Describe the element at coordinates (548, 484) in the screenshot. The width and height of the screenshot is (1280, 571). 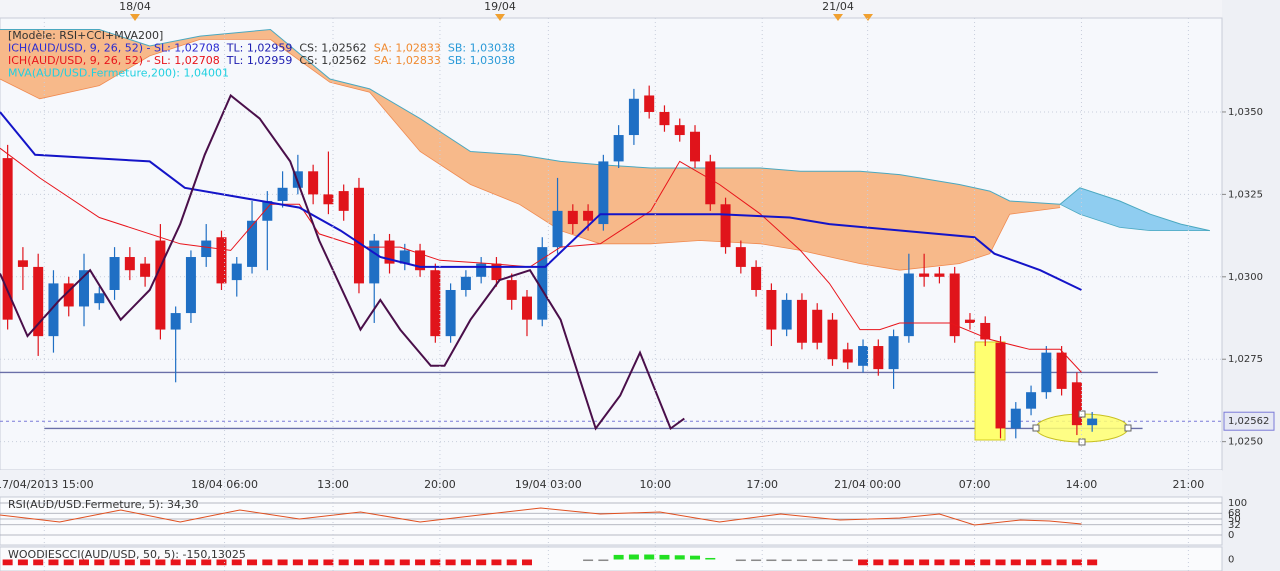
I see `x-tick-label: 19/04 03:00` at that location.